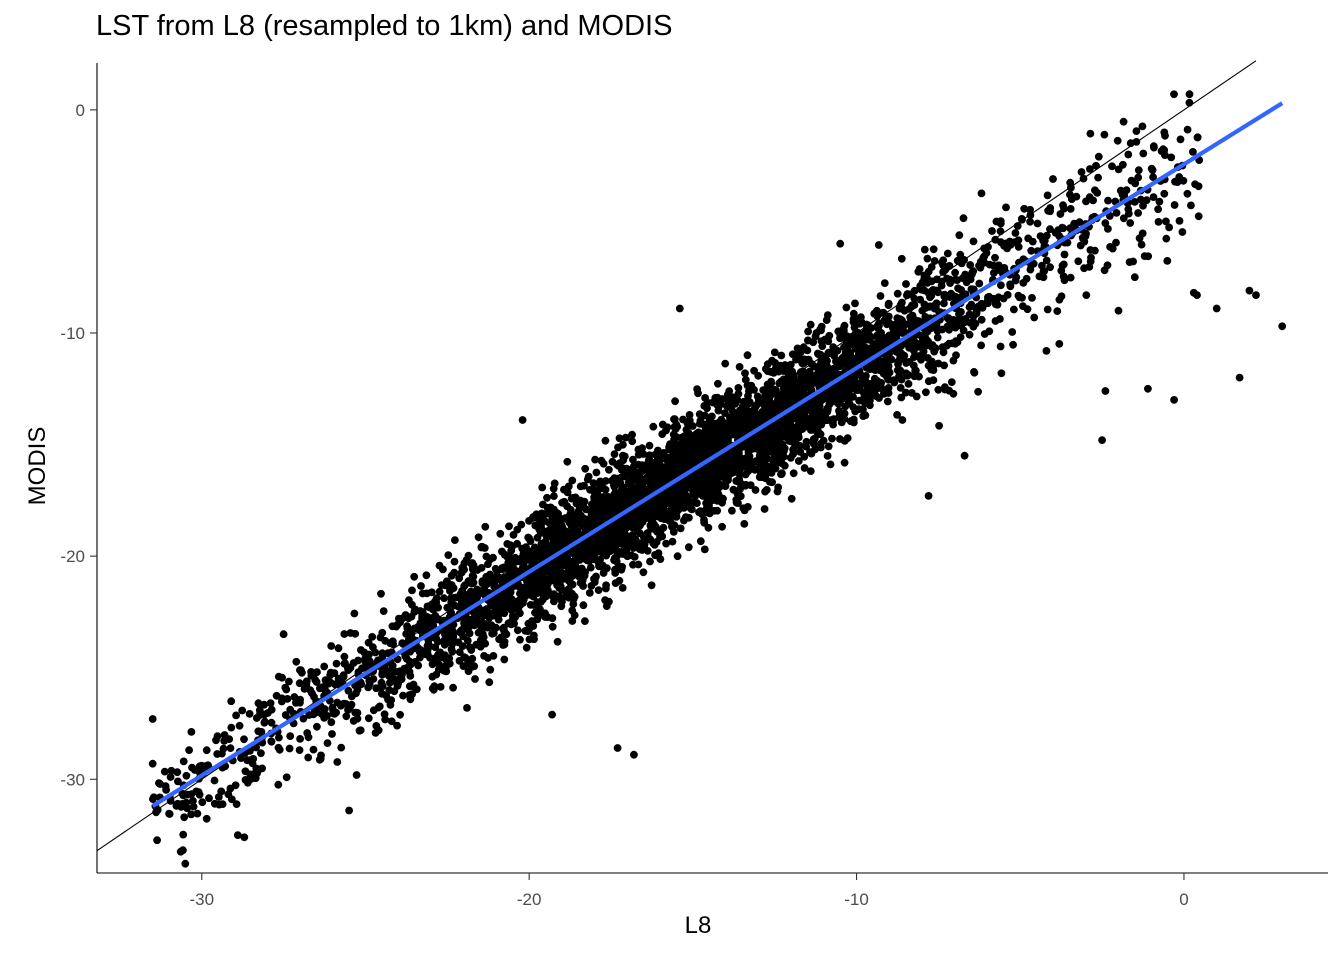 The height and width of the screenshot is (960, 1344). Describe the element at coordinates (72, 779) in the screenshot. I see `y-tick-label: -30` at that location.